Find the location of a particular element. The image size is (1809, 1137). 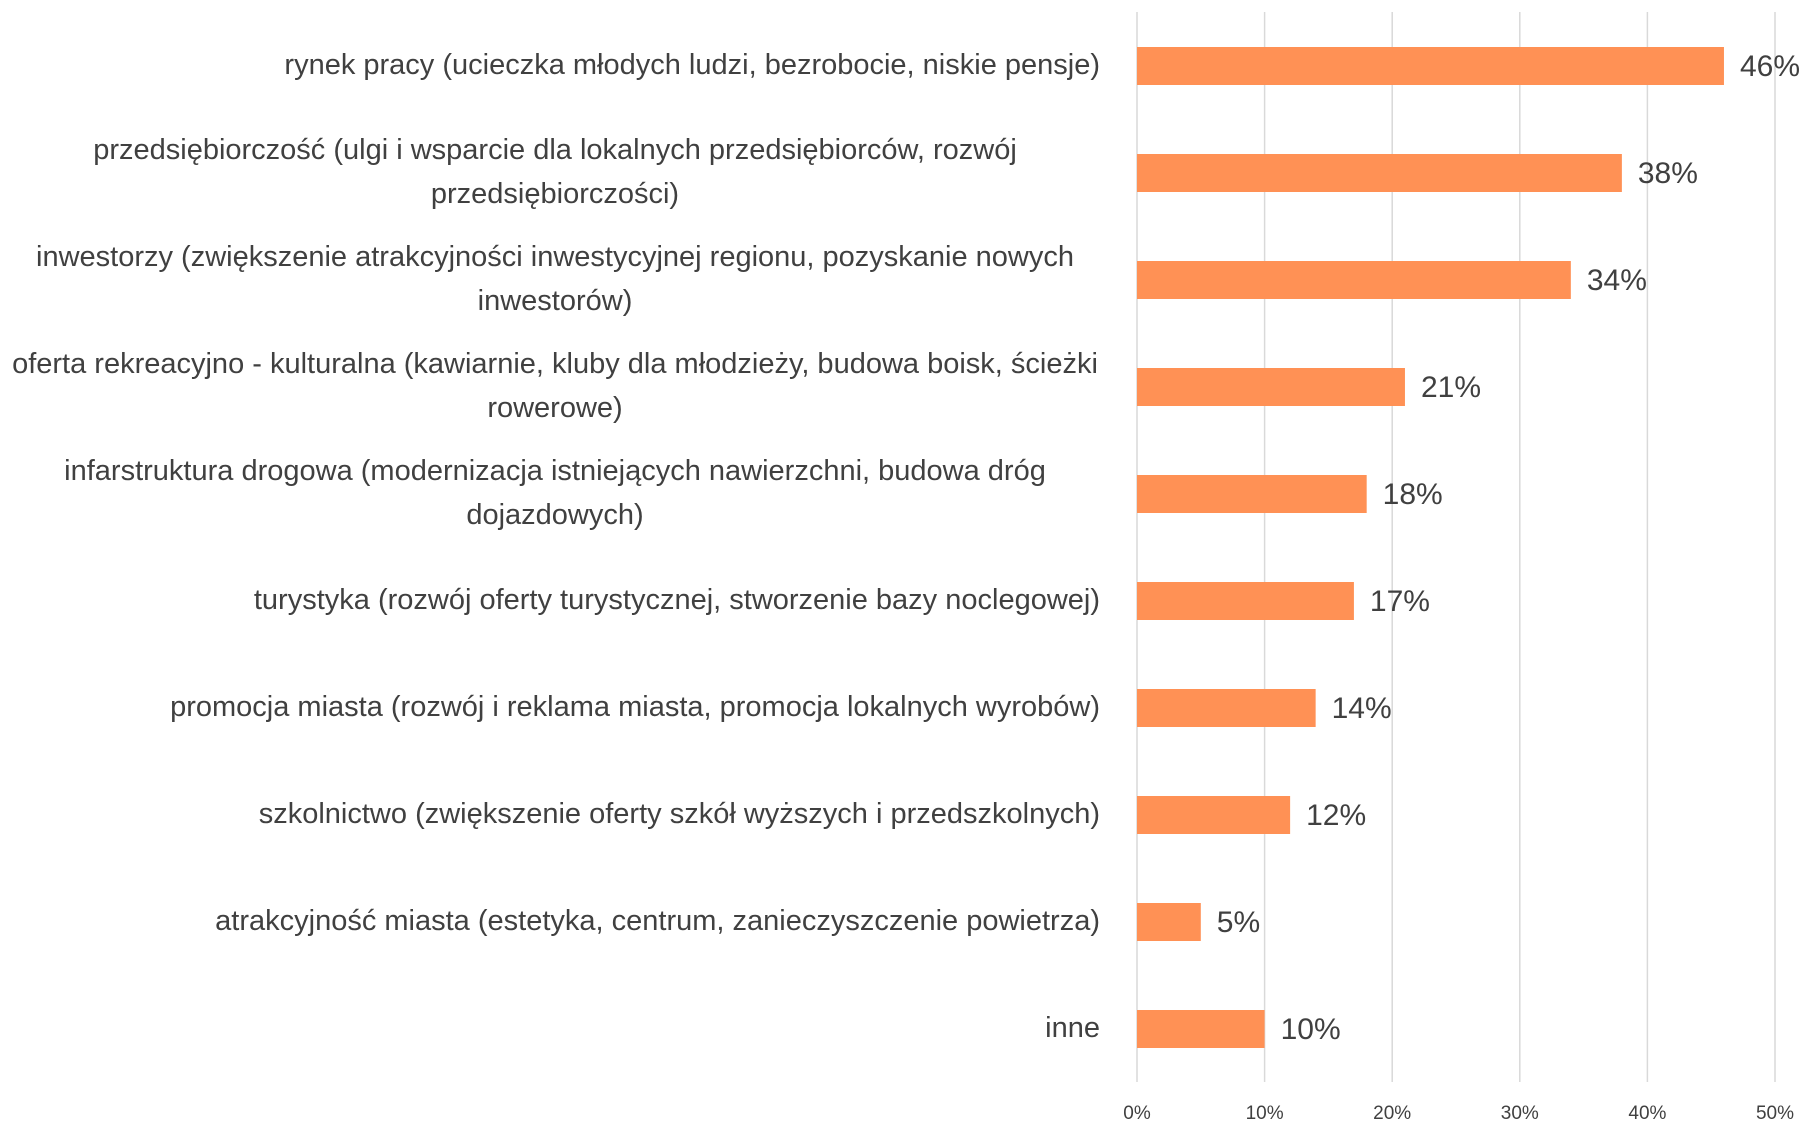

x-tick-label: 50% is located at coordinates (1775, 1113).